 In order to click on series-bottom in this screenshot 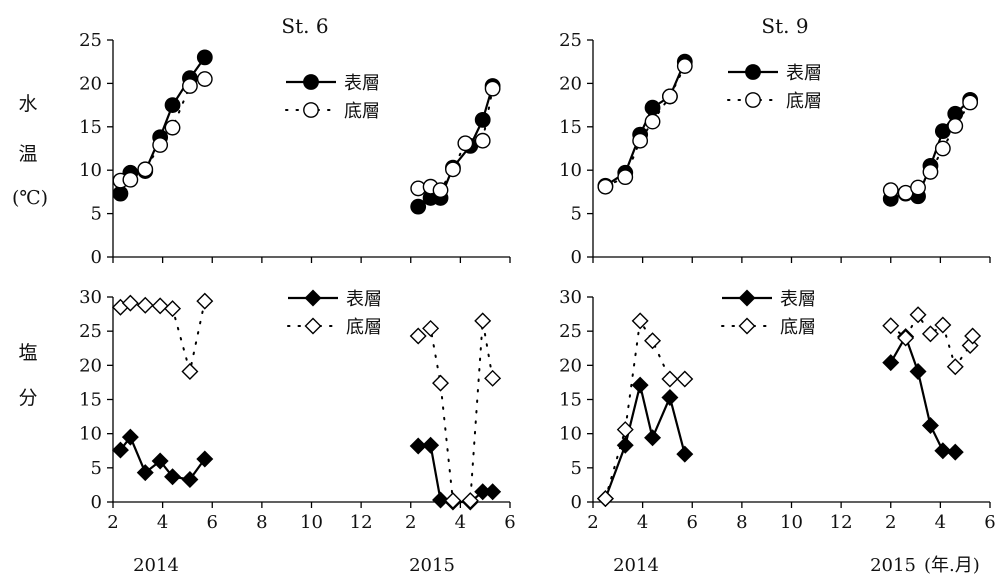, I will do `click(306, 135)`.